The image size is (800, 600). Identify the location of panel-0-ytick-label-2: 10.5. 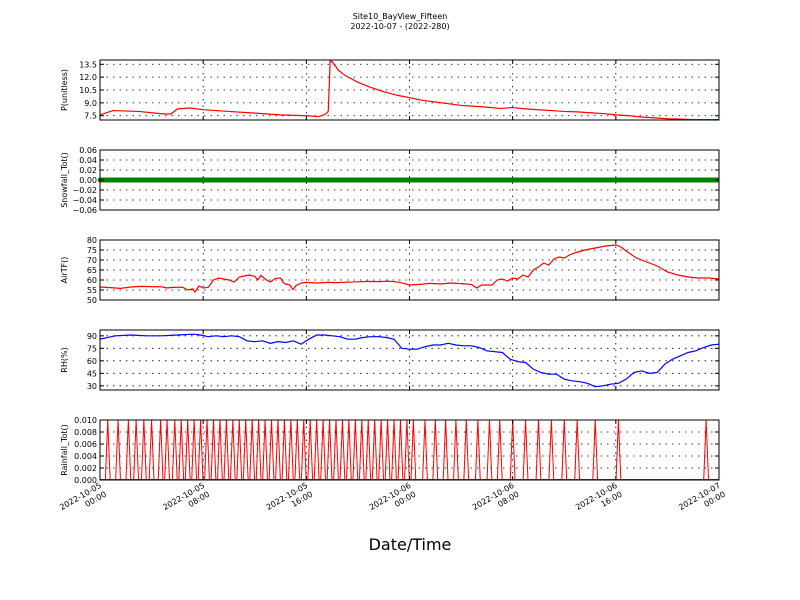
(88, 90).